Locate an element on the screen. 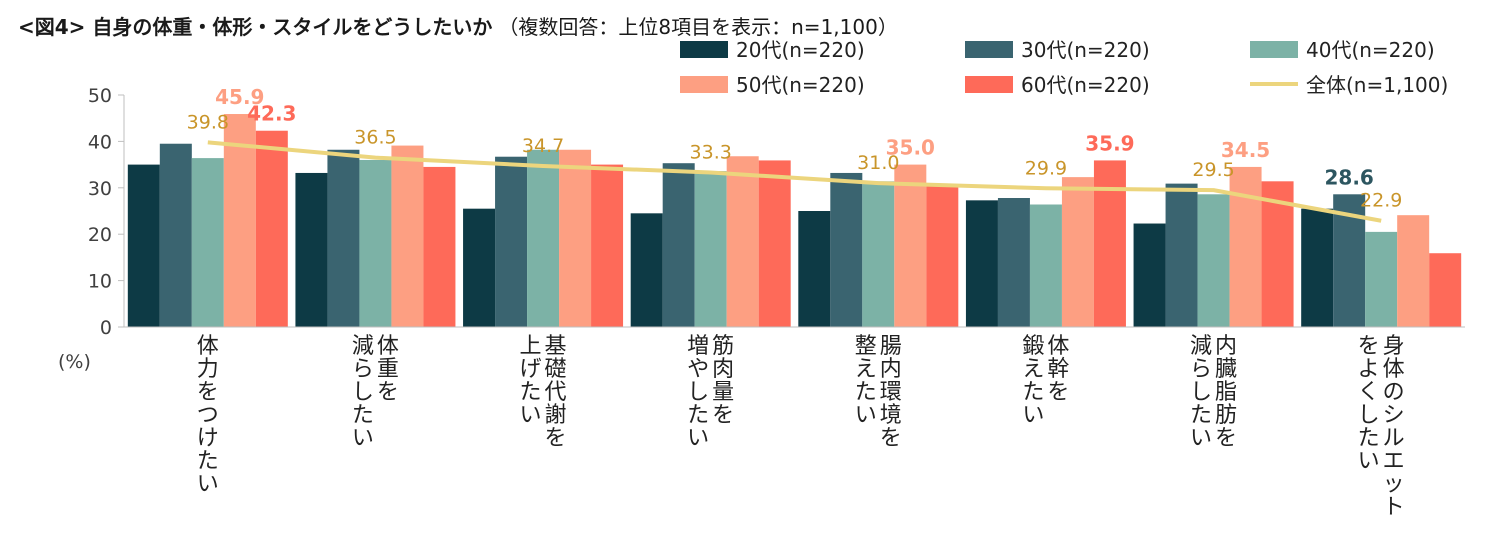 The height and width of the screenshot is (548, 1500). total-value-label: 29.9 is located at coordinates (1046, 168).